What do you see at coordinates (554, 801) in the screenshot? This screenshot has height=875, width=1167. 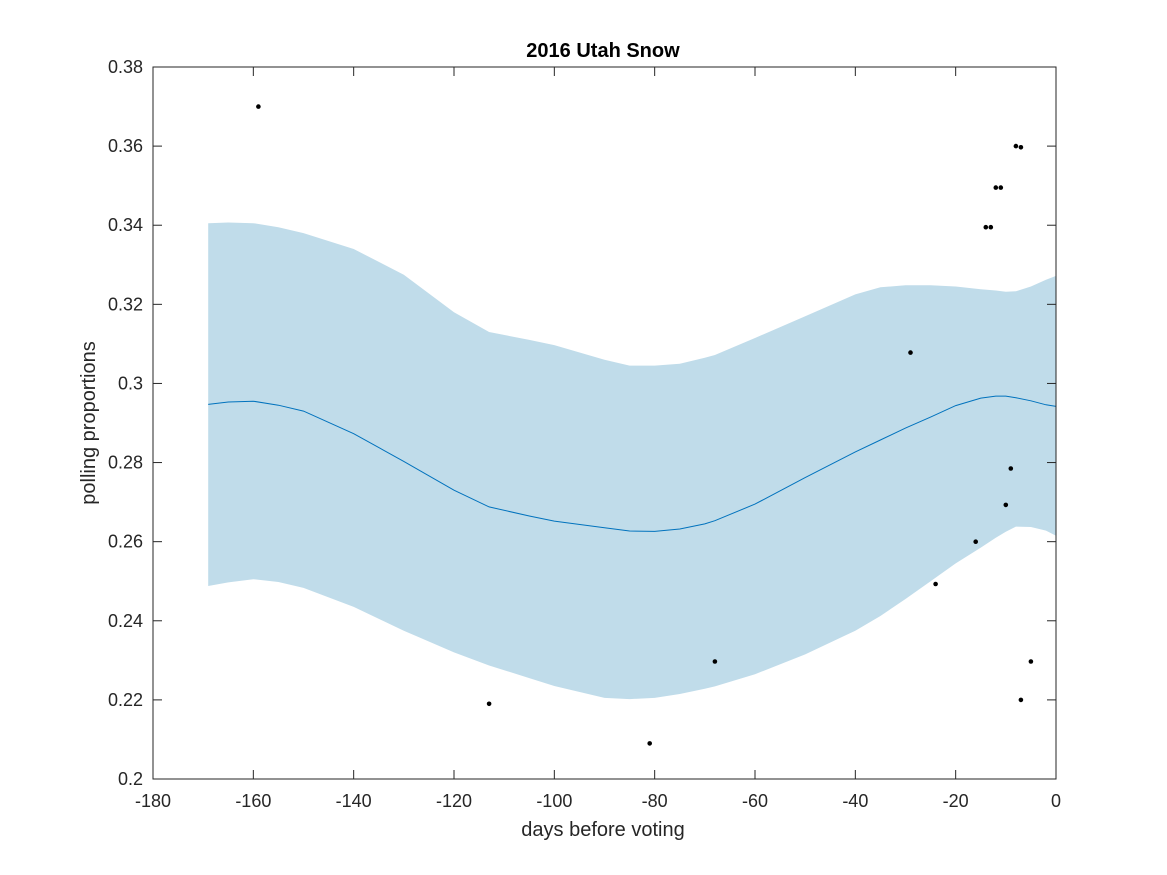 I see `x-tick-label: -100` at bounding box center [554, 801].